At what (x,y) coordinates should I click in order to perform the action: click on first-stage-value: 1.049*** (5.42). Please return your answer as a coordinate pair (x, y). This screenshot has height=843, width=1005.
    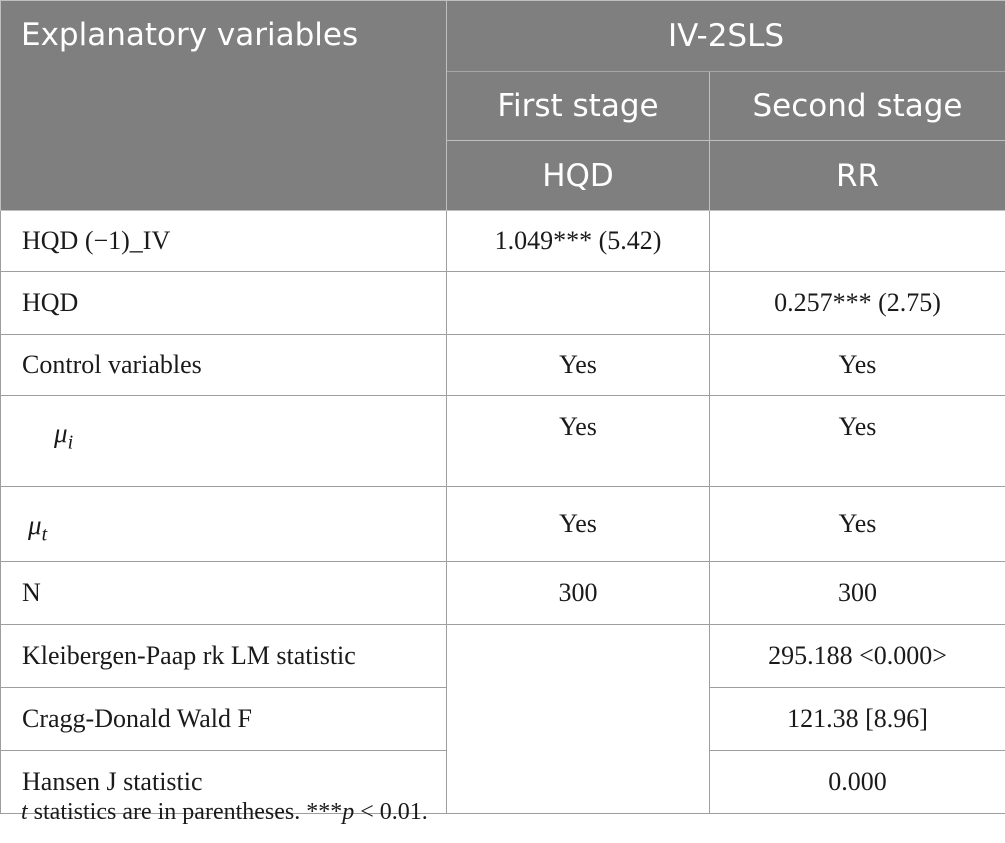
    Looking at the image, I should click on (578, 241).